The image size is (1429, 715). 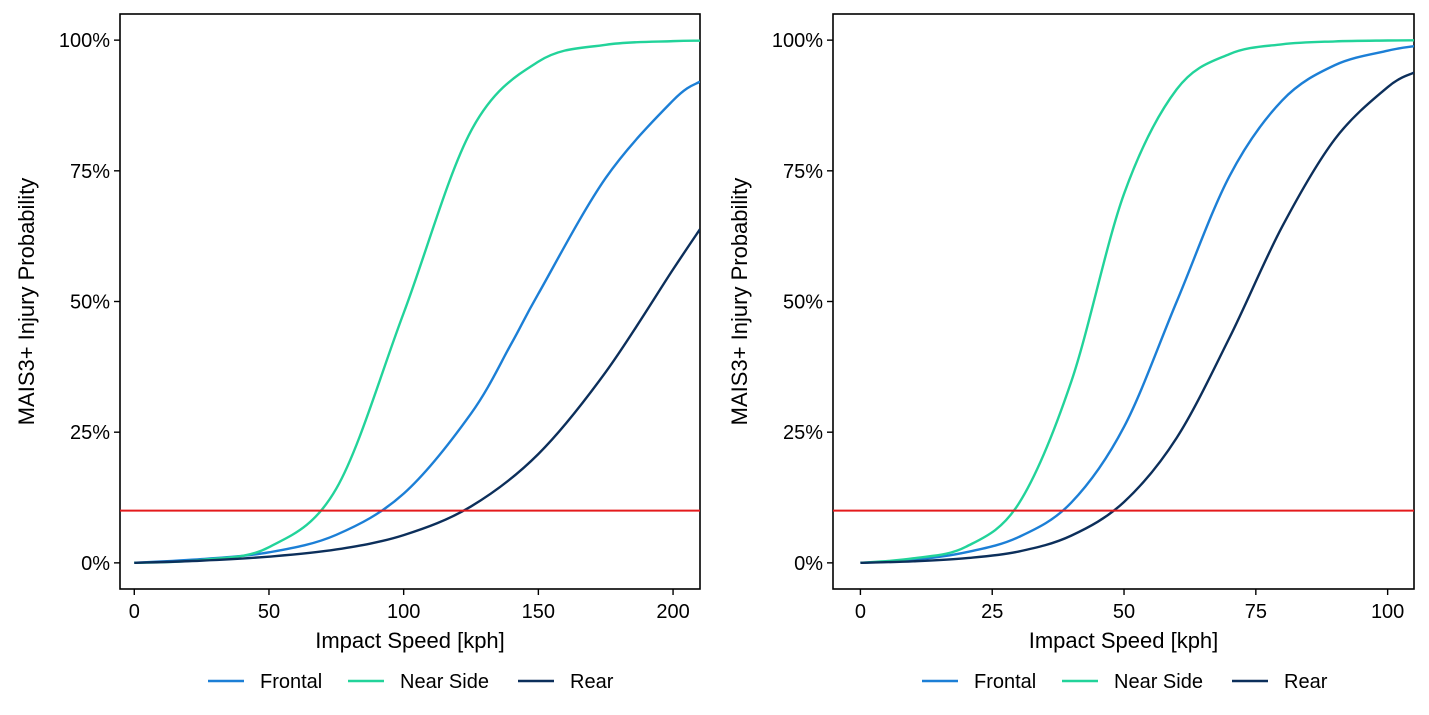 I want to click on x-tick-label: 75, so click(x=1256, y=612).